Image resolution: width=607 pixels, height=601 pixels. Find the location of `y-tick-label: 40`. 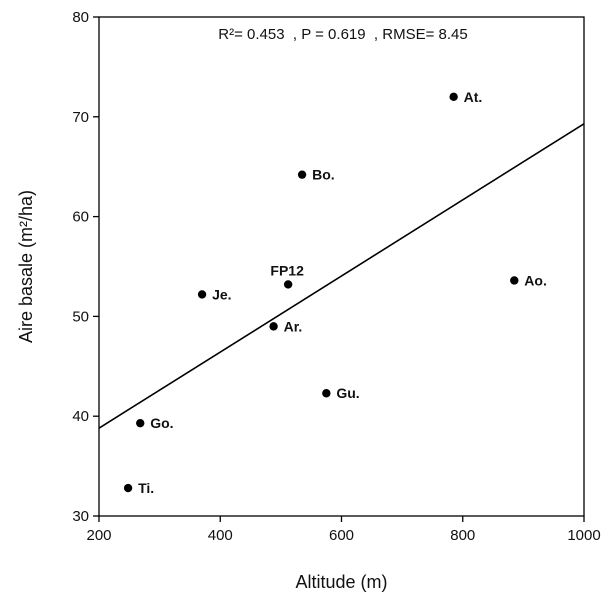

y-tick-label: 40 is located at coordinates (80, 416).